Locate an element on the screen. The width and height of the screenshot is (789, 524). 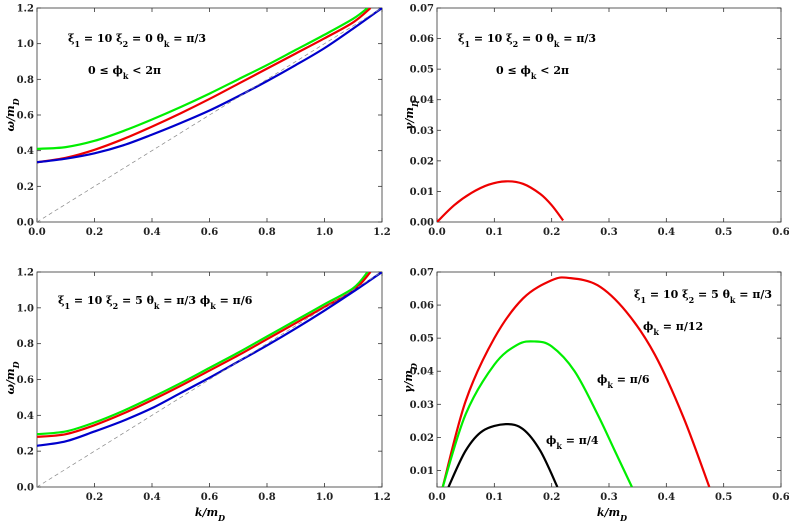
series-label: ϕk = π/12 is located at coordinates (673, 328).